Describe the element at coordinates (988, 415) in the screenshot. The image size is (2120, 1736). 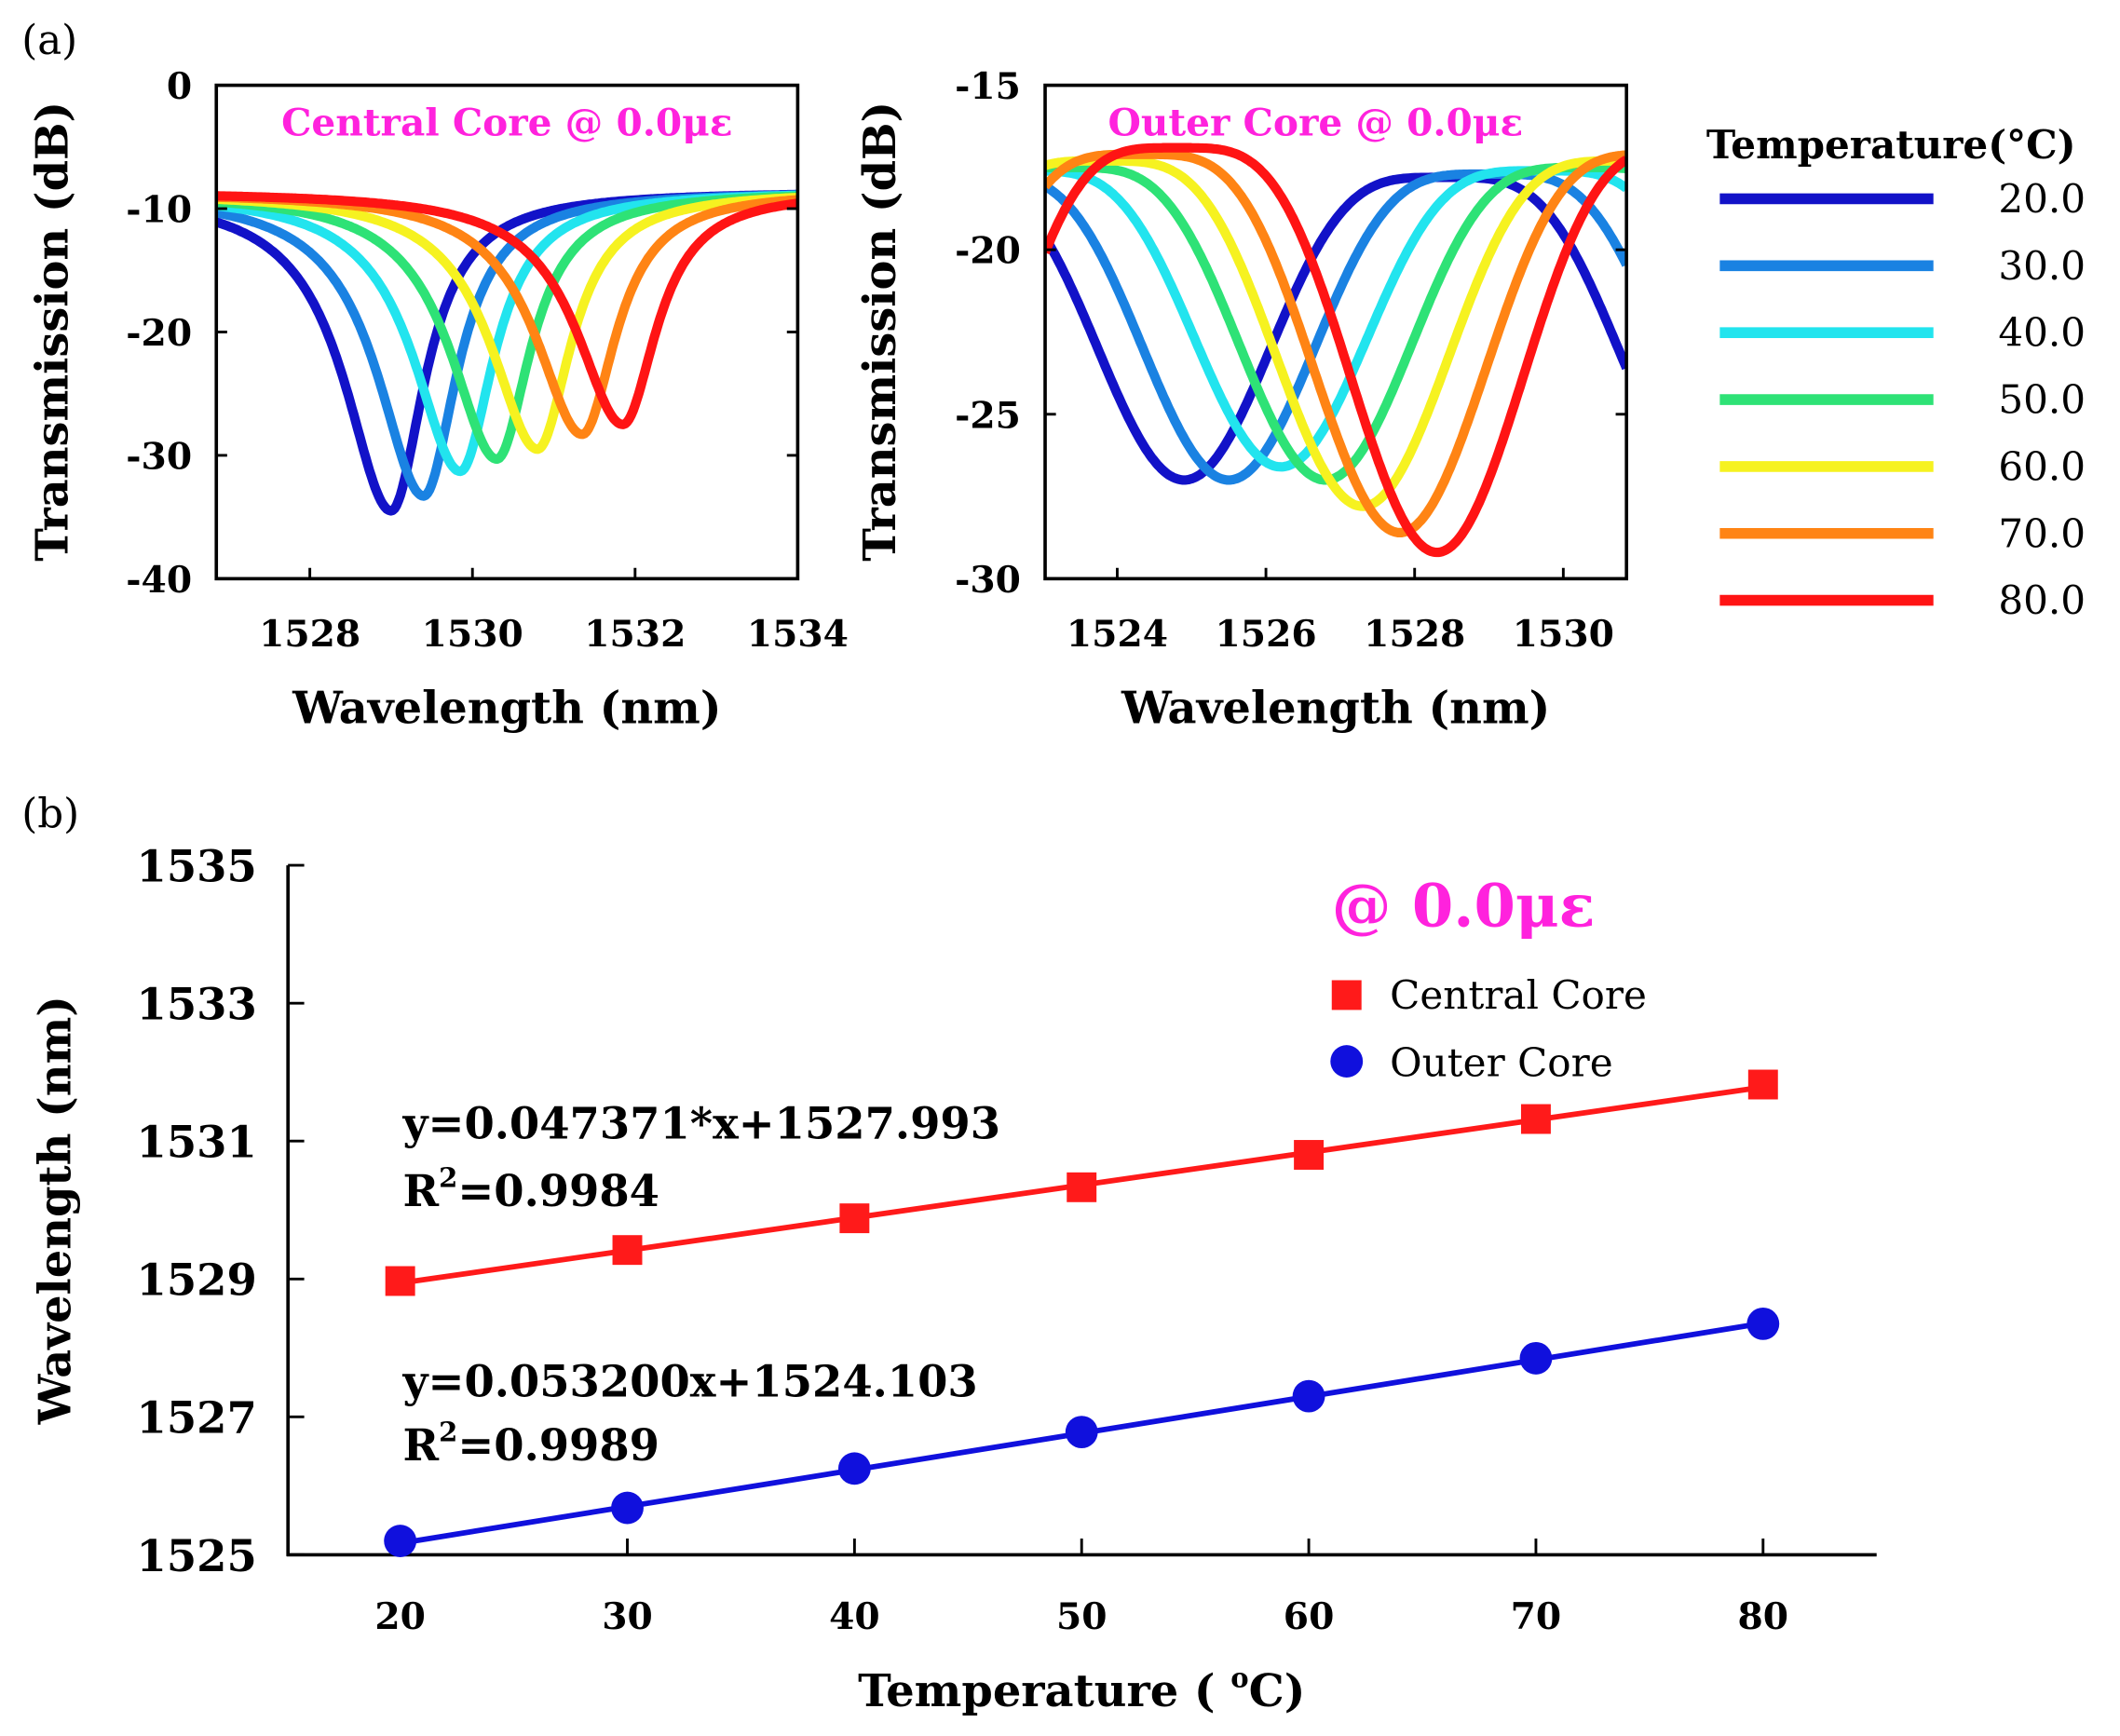
I see `y-tick-label: -25` at that location.